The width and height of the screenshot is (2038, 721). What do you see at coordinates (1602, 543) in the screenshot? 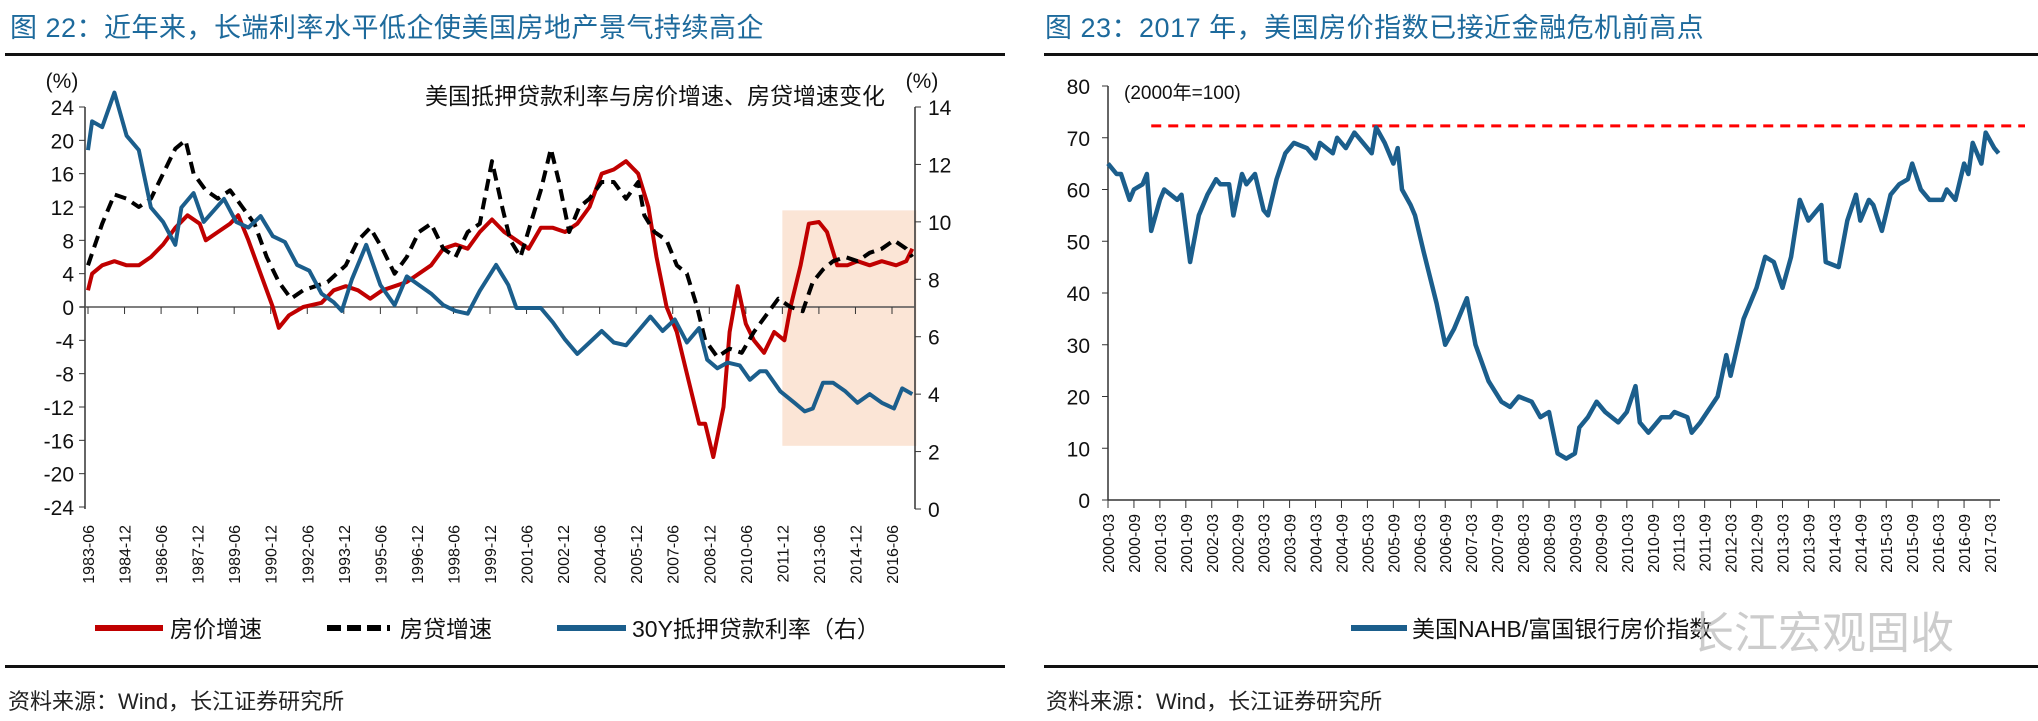
I see `right-chart-x-tick-label: 2009-09` at bounding box center [1602, 543].